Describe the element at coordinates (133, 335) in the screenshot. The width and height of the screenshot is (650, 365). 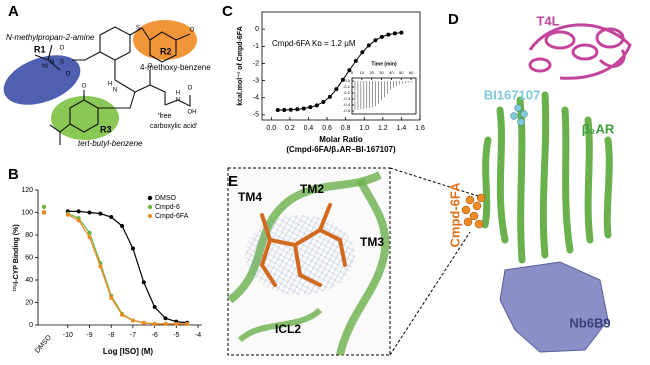
I see `x-tick-label: -7` at that location.